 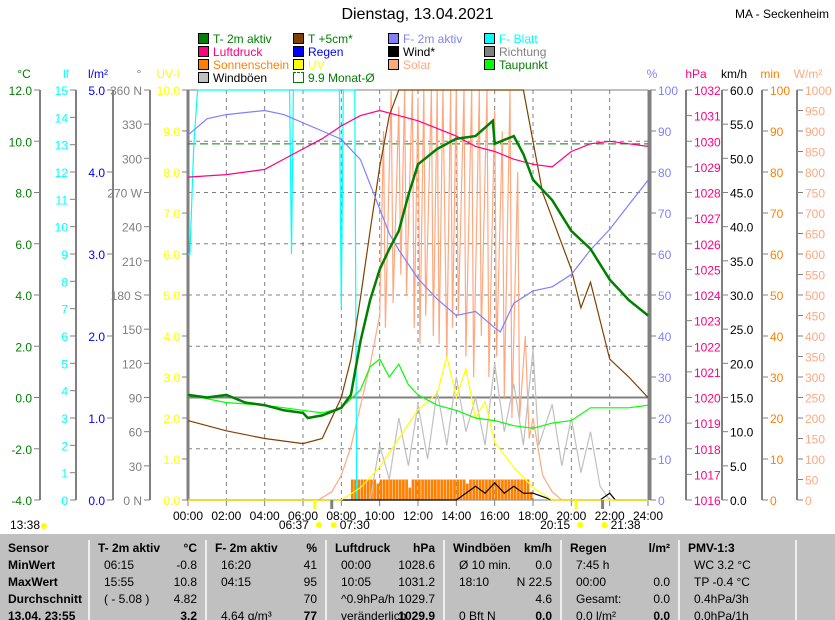 What do you see at coordinates (418, 425) in the screenshot?
I see `series-windb-en` at bounding box center [418, 425].